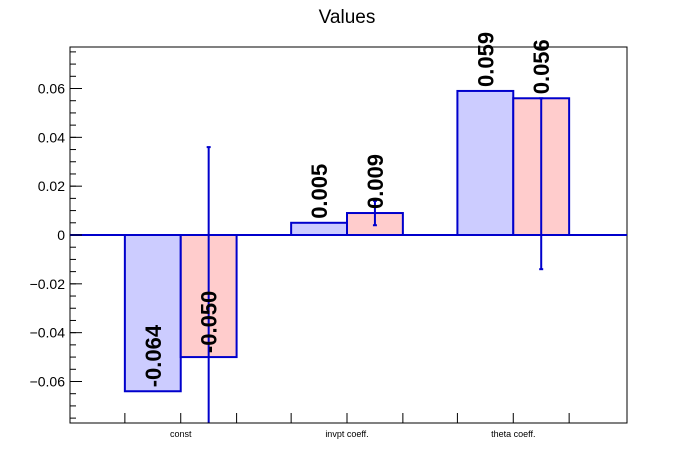  What do you see at coordinates (513, 434) in the screenshot?
I see `category-label: theta coeff.` at bounding box center [513, 434].